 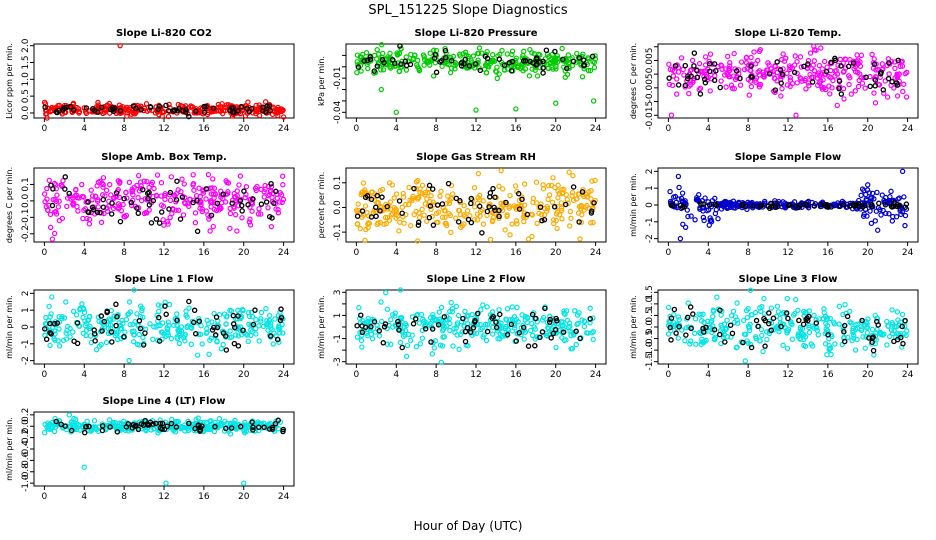 What do you see at coordinates (650, 87) in the screenshot?
I see `y-tick-label: -0.005` at bounding box center [650, 87].